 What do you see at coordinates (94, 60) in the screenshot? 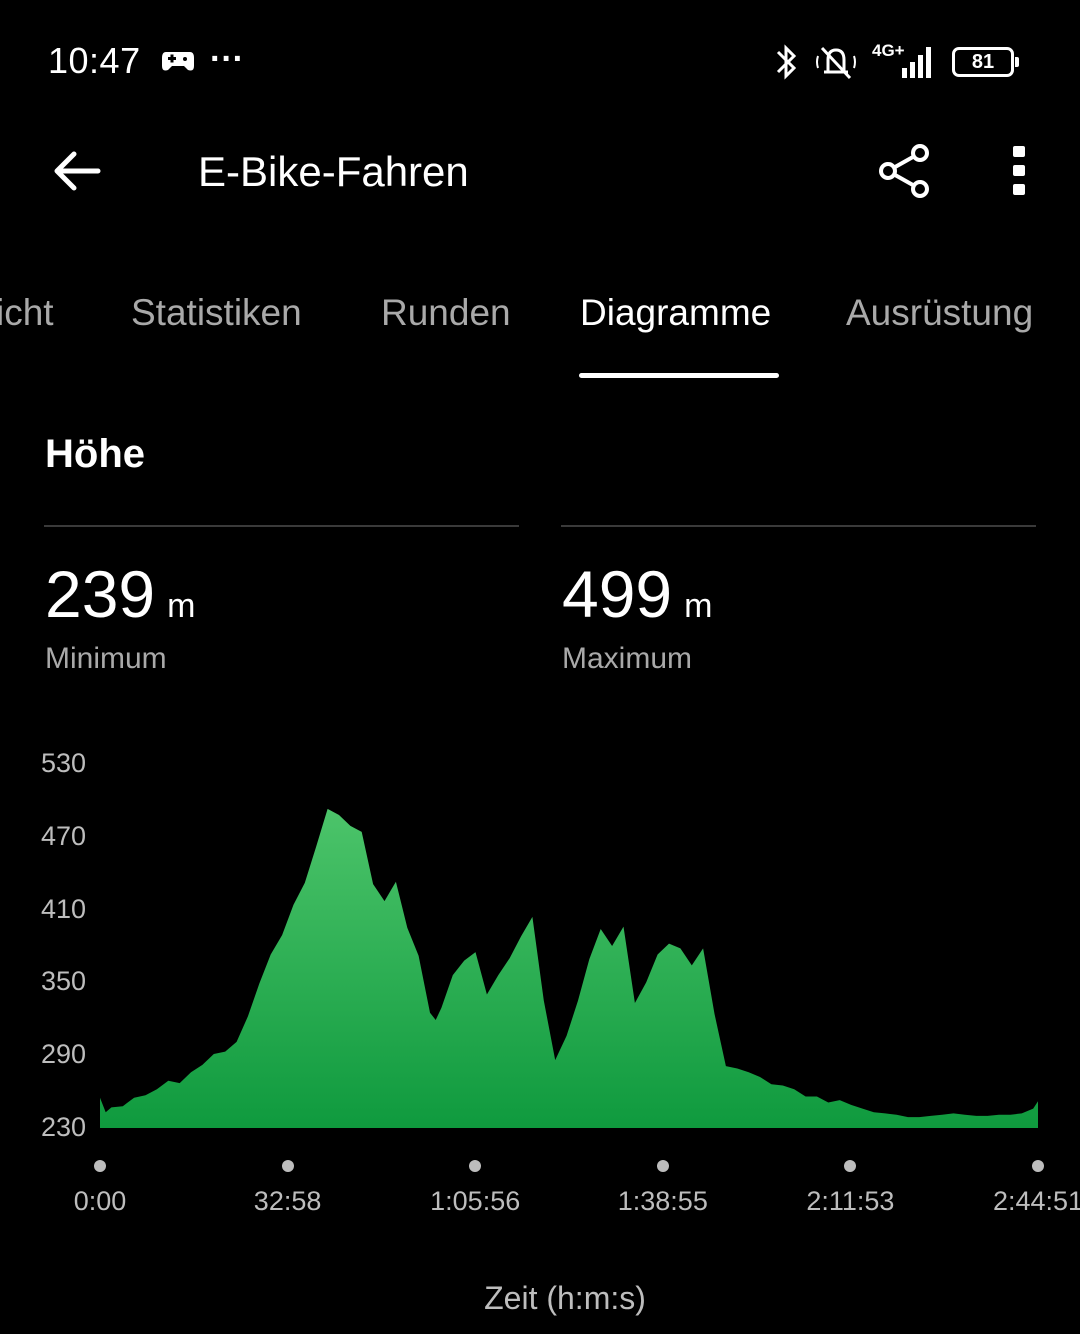
I see `status-time: 10:47` at bounding box center [94, 60].